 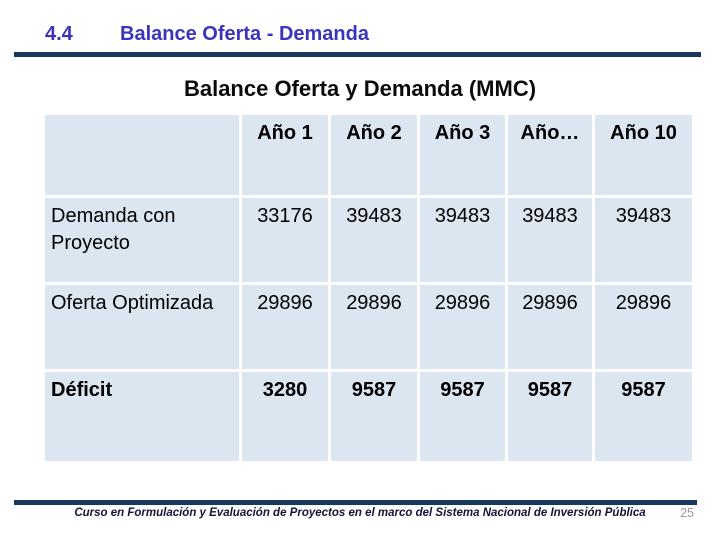 What do you see at coordinates (374, 416) in the screenshot?
I see `cell-deficit-ano2: 9587` at bounding box center [374, 416].